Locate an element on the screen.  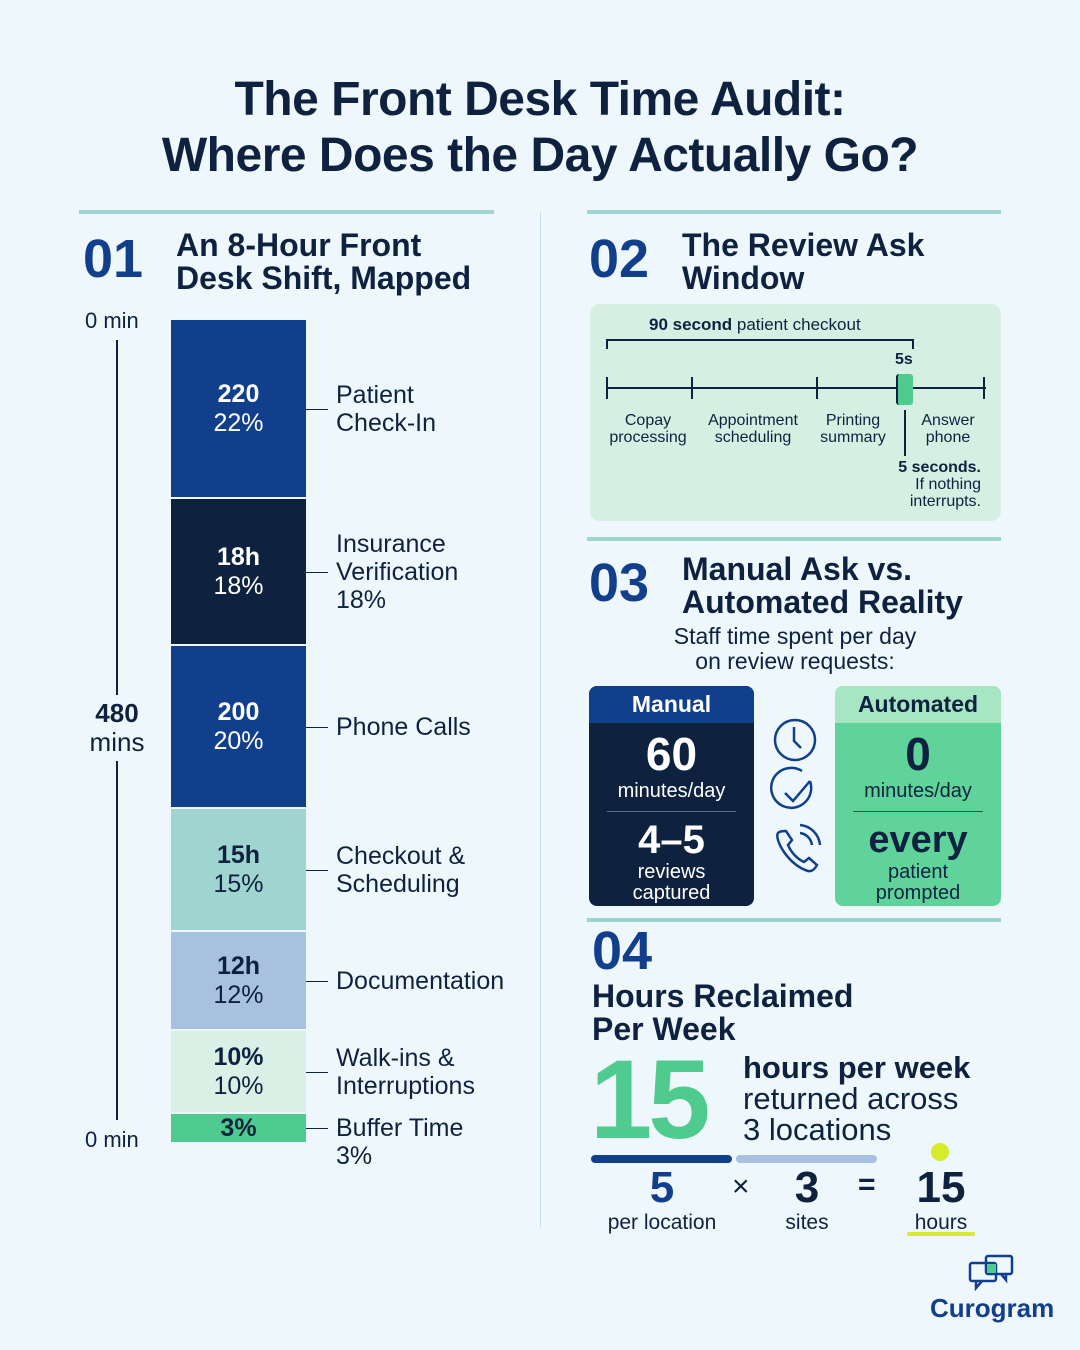
segment-value: 200 is located at coordinates (238, 711).